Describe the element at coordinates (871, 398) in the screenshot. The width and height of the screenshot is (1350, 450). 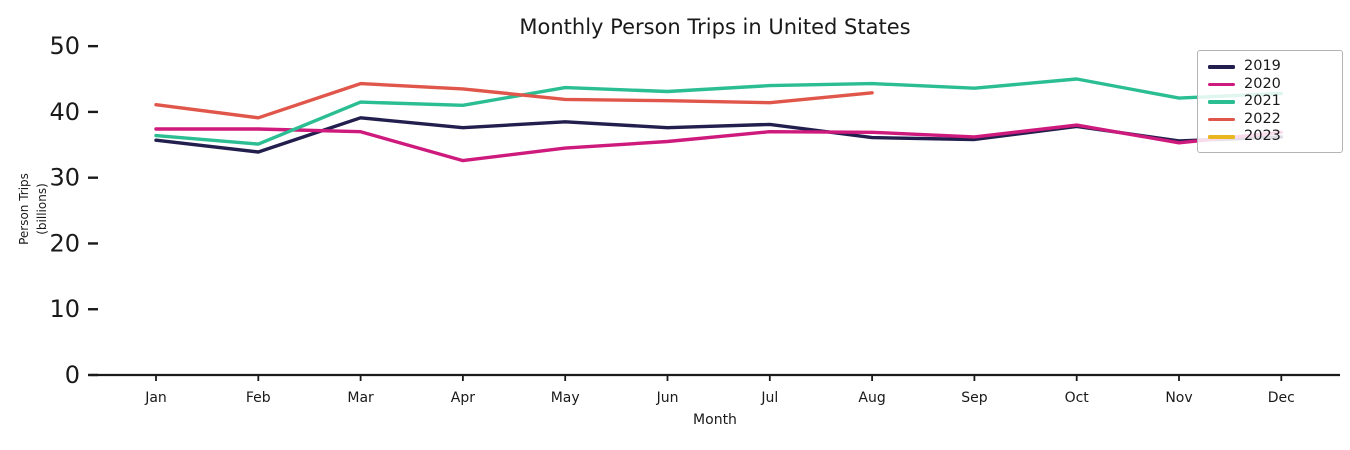
I see `x-tick-label: Aug` at that location.